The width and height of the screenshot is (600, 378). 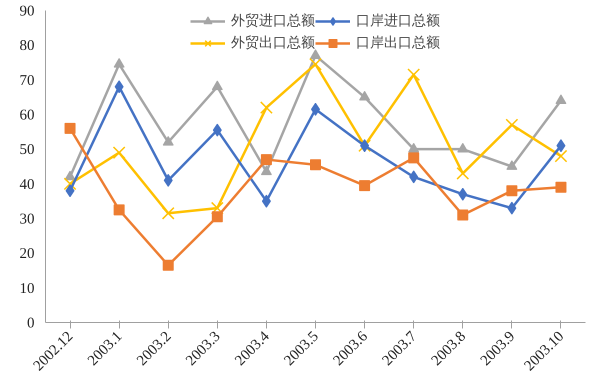 What do you see at coordinates (27, 150) in the screenshot?
I see `y-tick-label: 50` at bounding box center [27, 150].